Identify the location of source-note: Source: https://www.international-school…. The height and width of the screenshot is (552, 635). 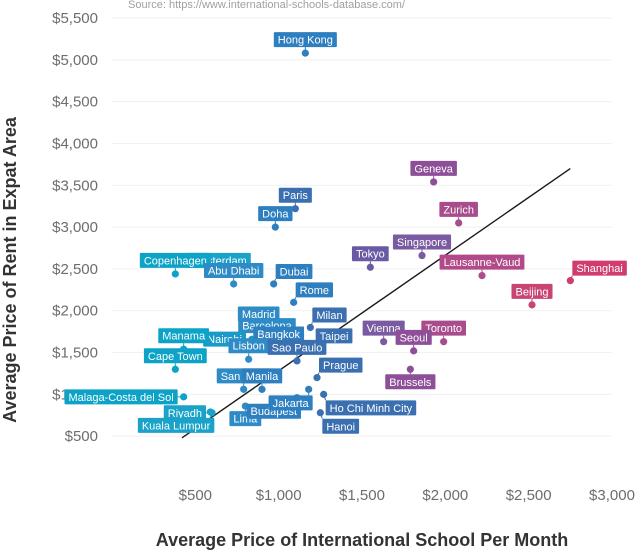
(267, 5).